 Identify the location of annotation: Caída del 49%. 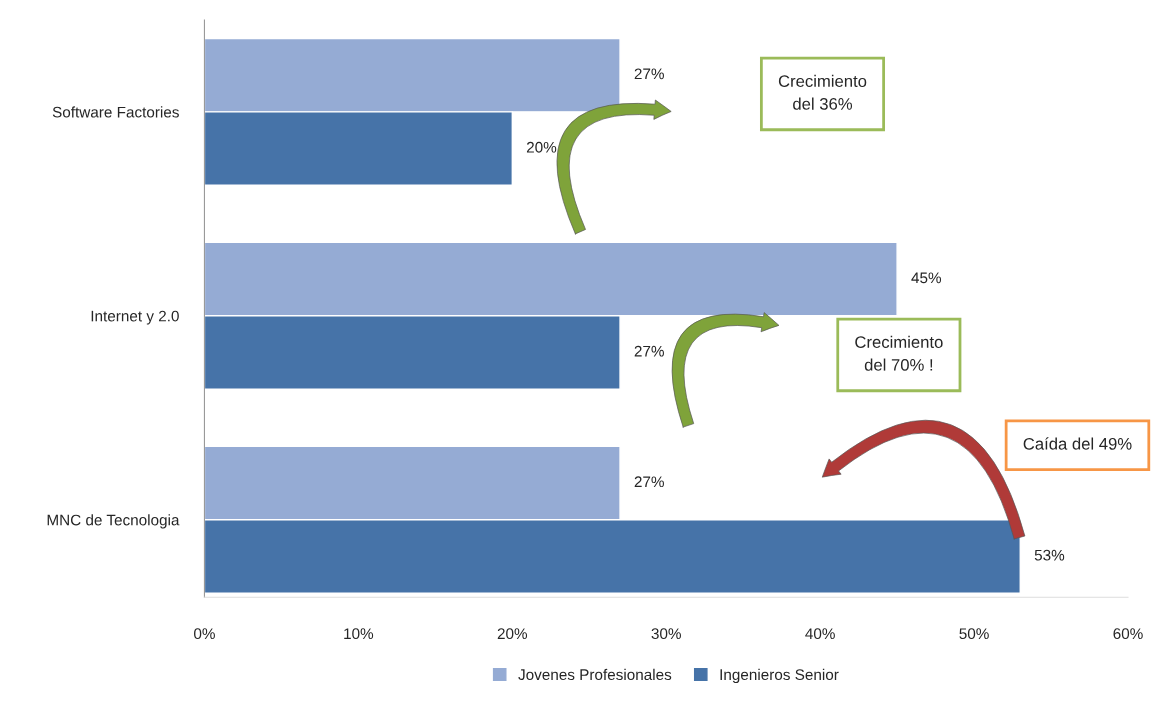
(1077, 443).